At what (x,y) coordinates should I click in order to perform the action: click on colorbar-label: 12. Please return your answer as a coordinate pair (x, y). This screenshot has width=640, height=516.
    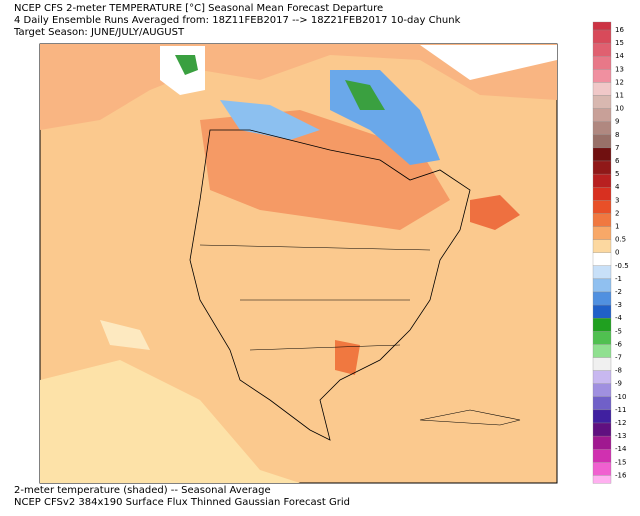
    Looking at the image, I should click on (619, 82).